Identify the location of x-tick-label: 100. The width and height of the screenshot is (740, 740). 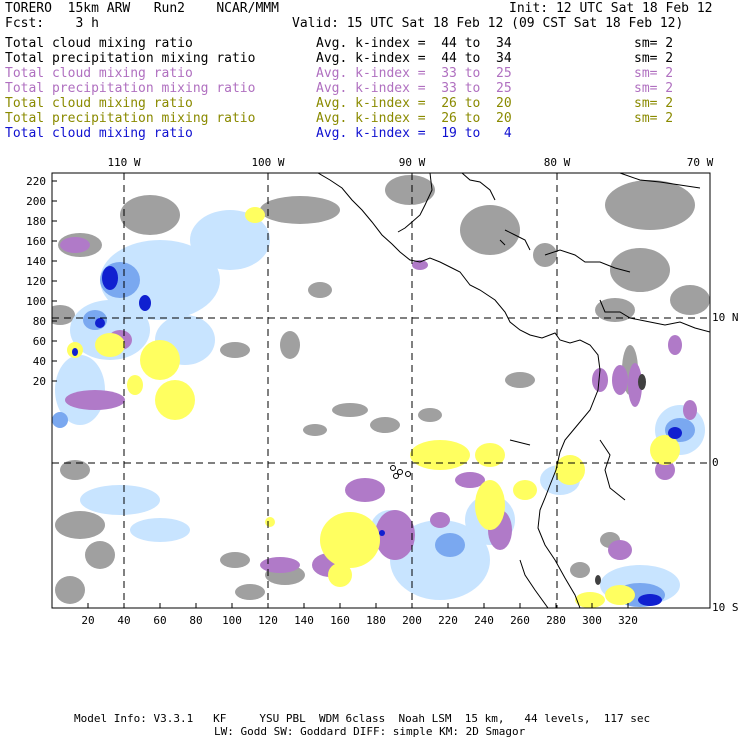
(232, 620).